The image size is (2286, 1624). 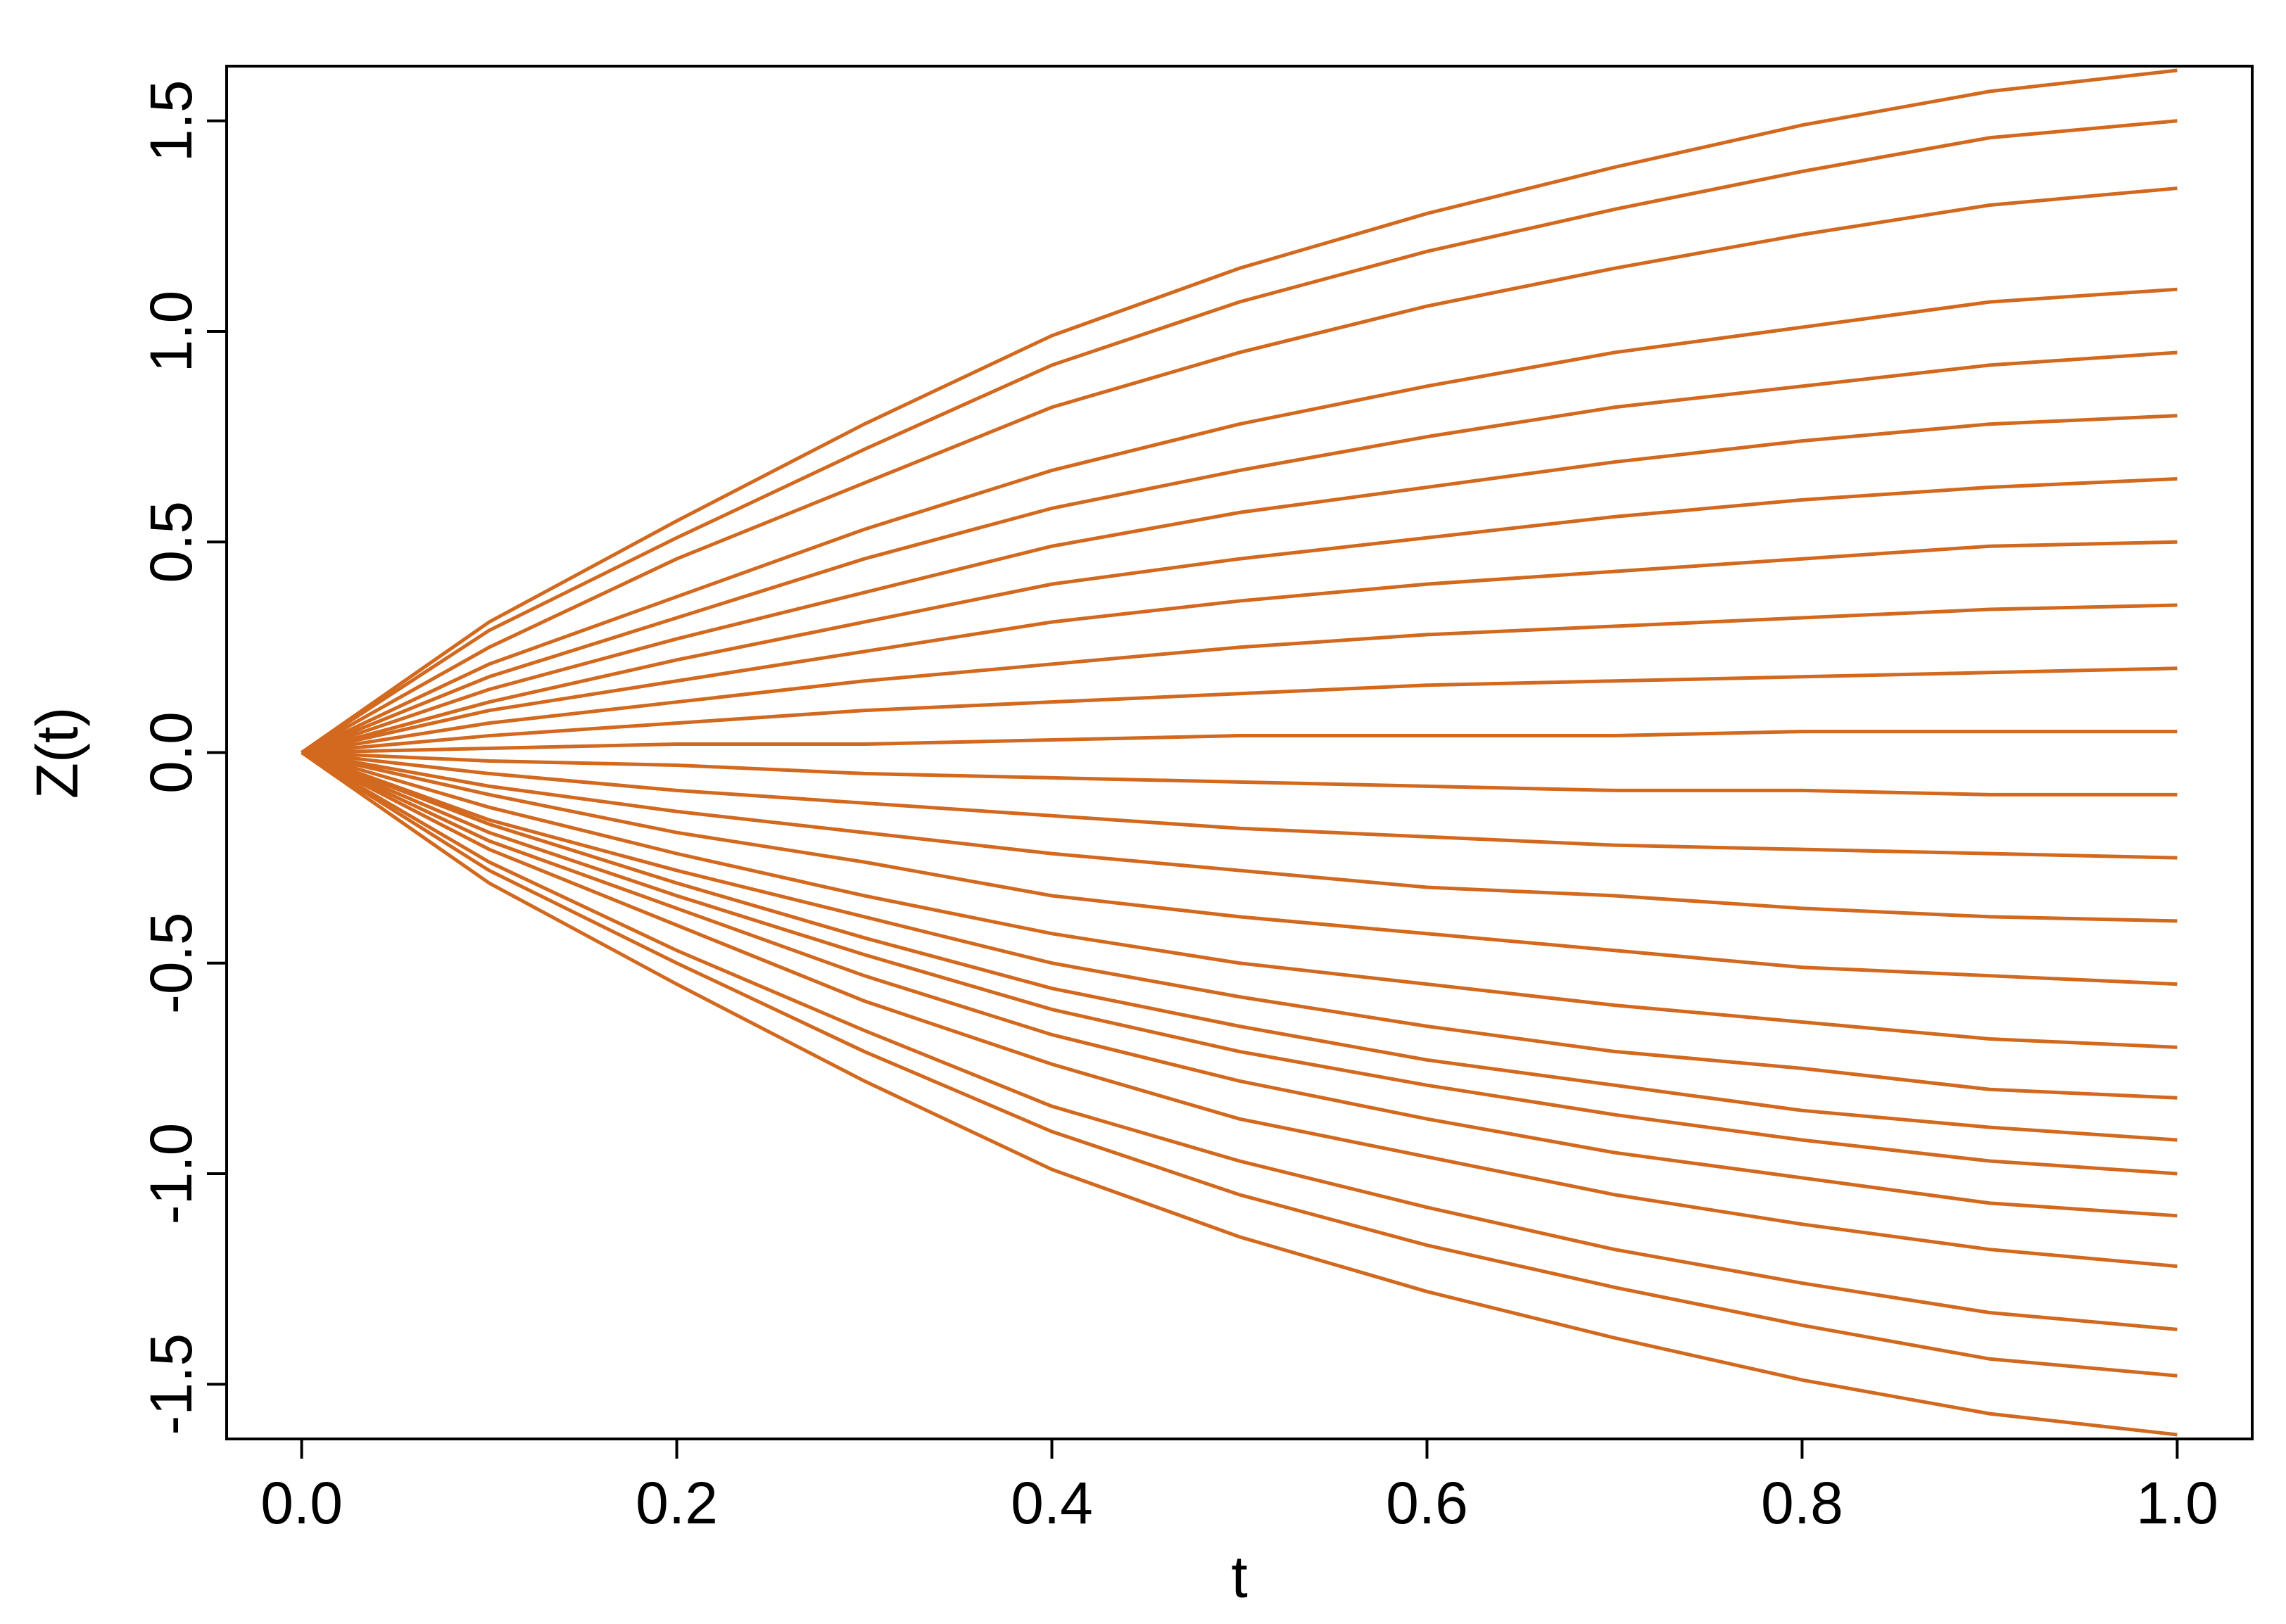 I want to click on x-tick-label: 0.4, so click(x=1052, y=1503).